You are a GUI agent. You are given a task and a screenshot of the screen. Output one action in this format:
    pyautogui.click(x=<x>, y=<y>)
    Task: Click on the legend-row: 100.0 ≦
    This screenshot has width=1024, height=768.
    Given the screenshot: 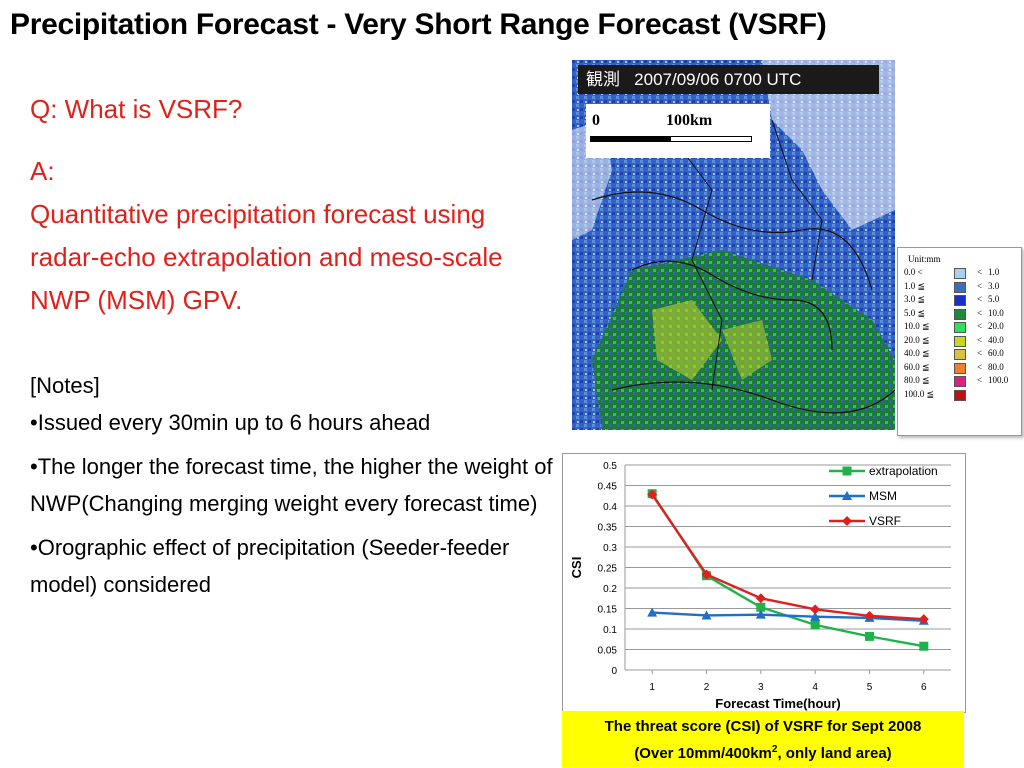 What is the action you would take?
    pyautogui.click(x=959, y=395)
    